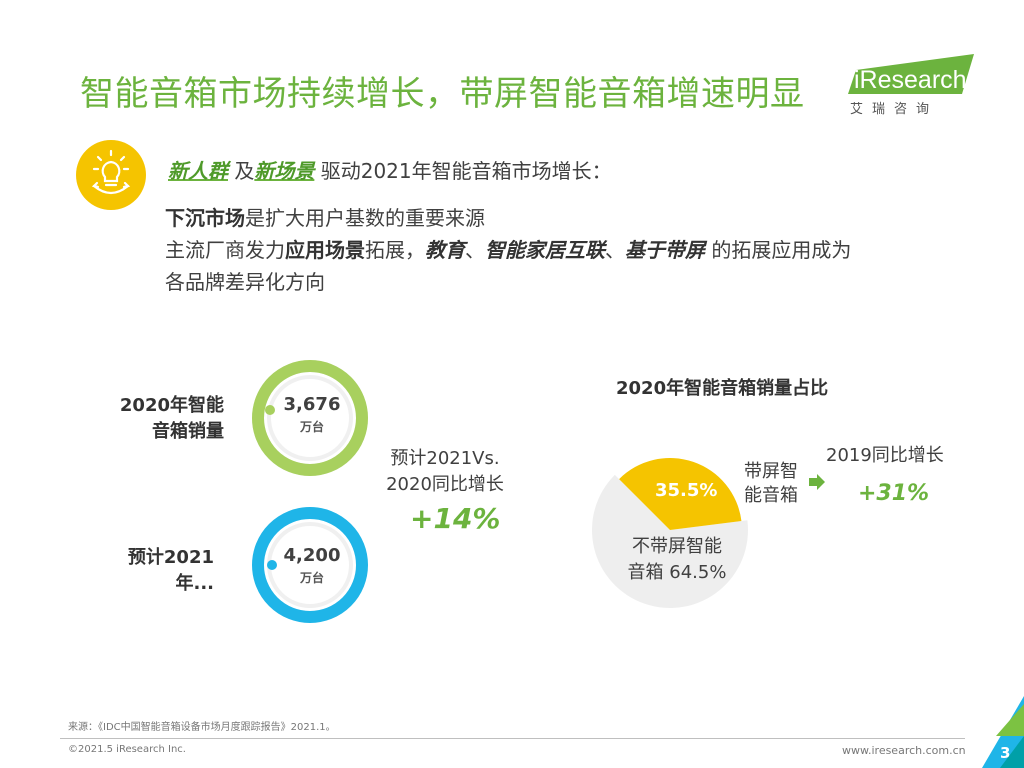  I want to click on page-title: 智能音箱市场持续增长，带屏智能音箱增速明显, so click(442, 94).